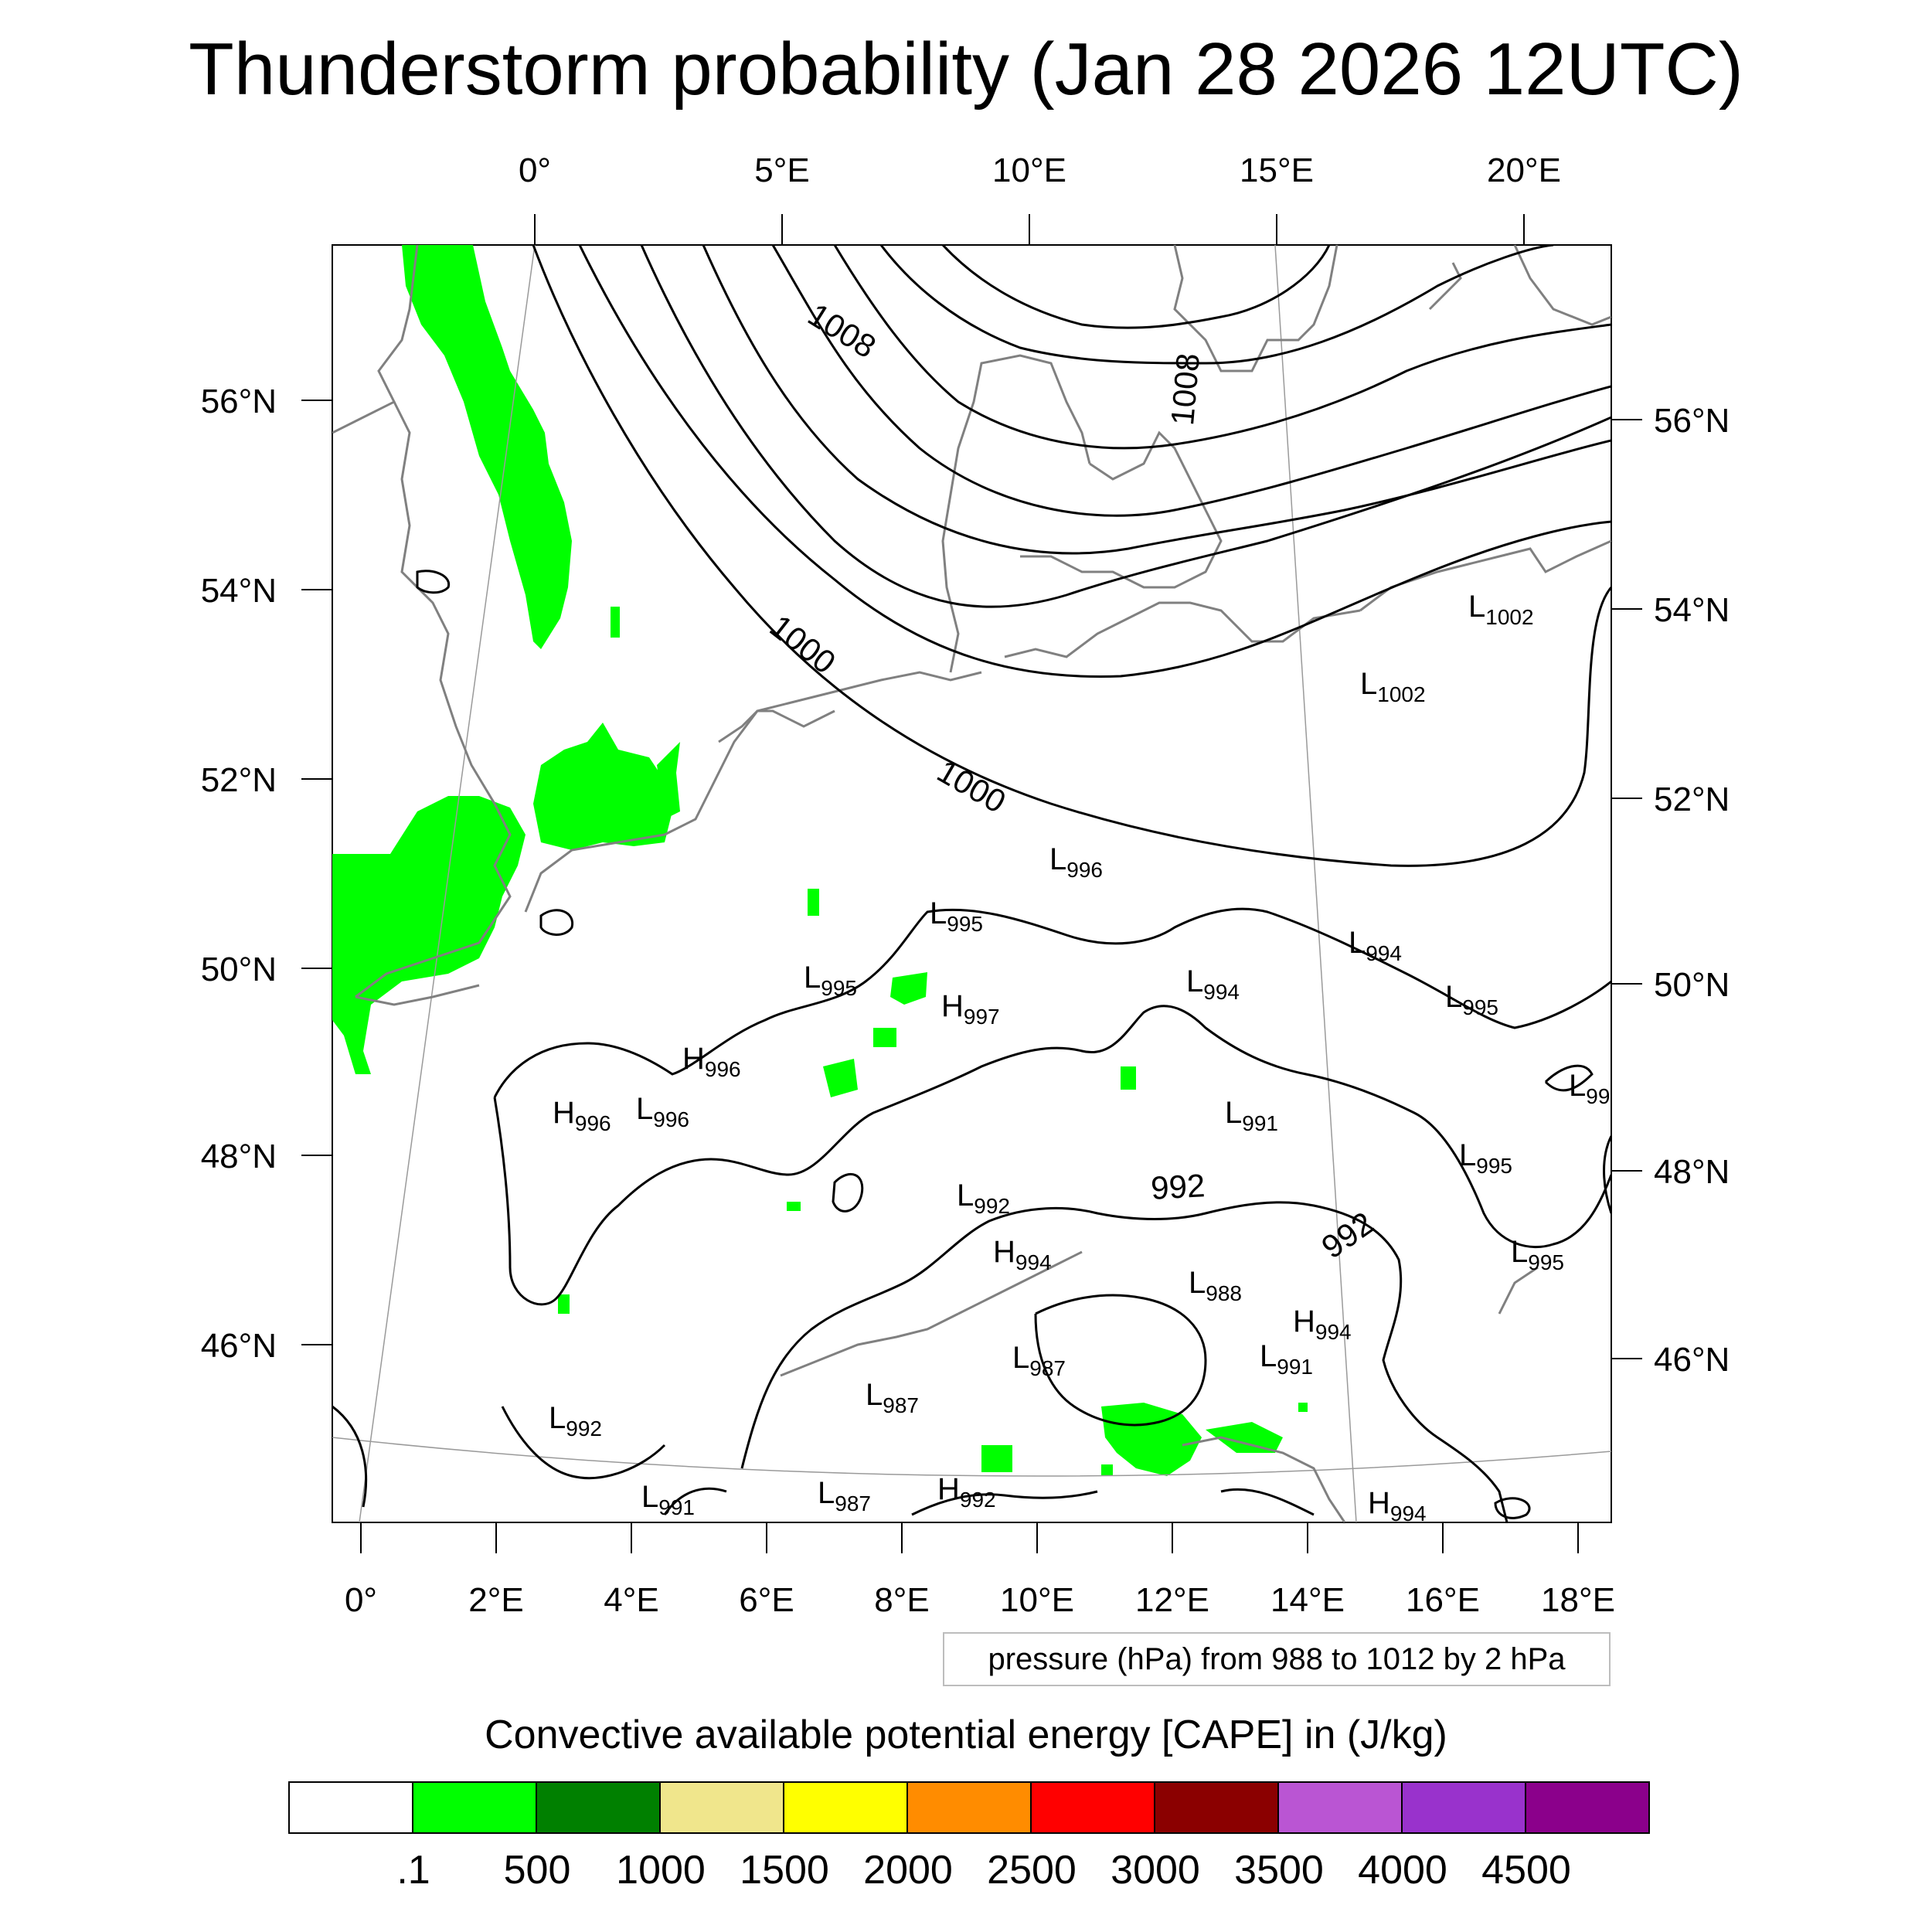  Describe the element at coordinates (1016, 514) in the screenshot. I see `coast-denmark-west` at that location.